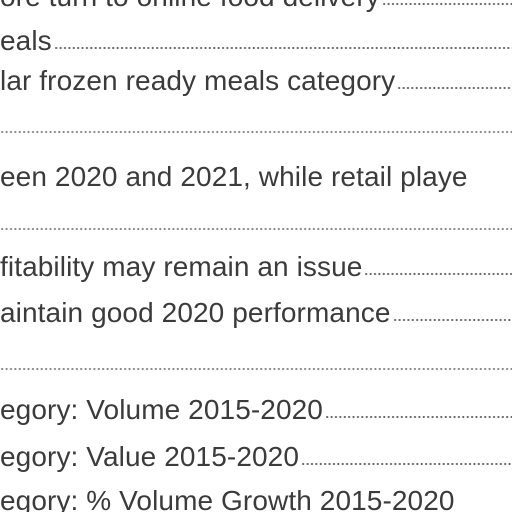 The width and height of the screenshot is (512, 512). I want to click on toc-entry-value-2015-2020: egory: Value 2015-2020, so click(256, 457).